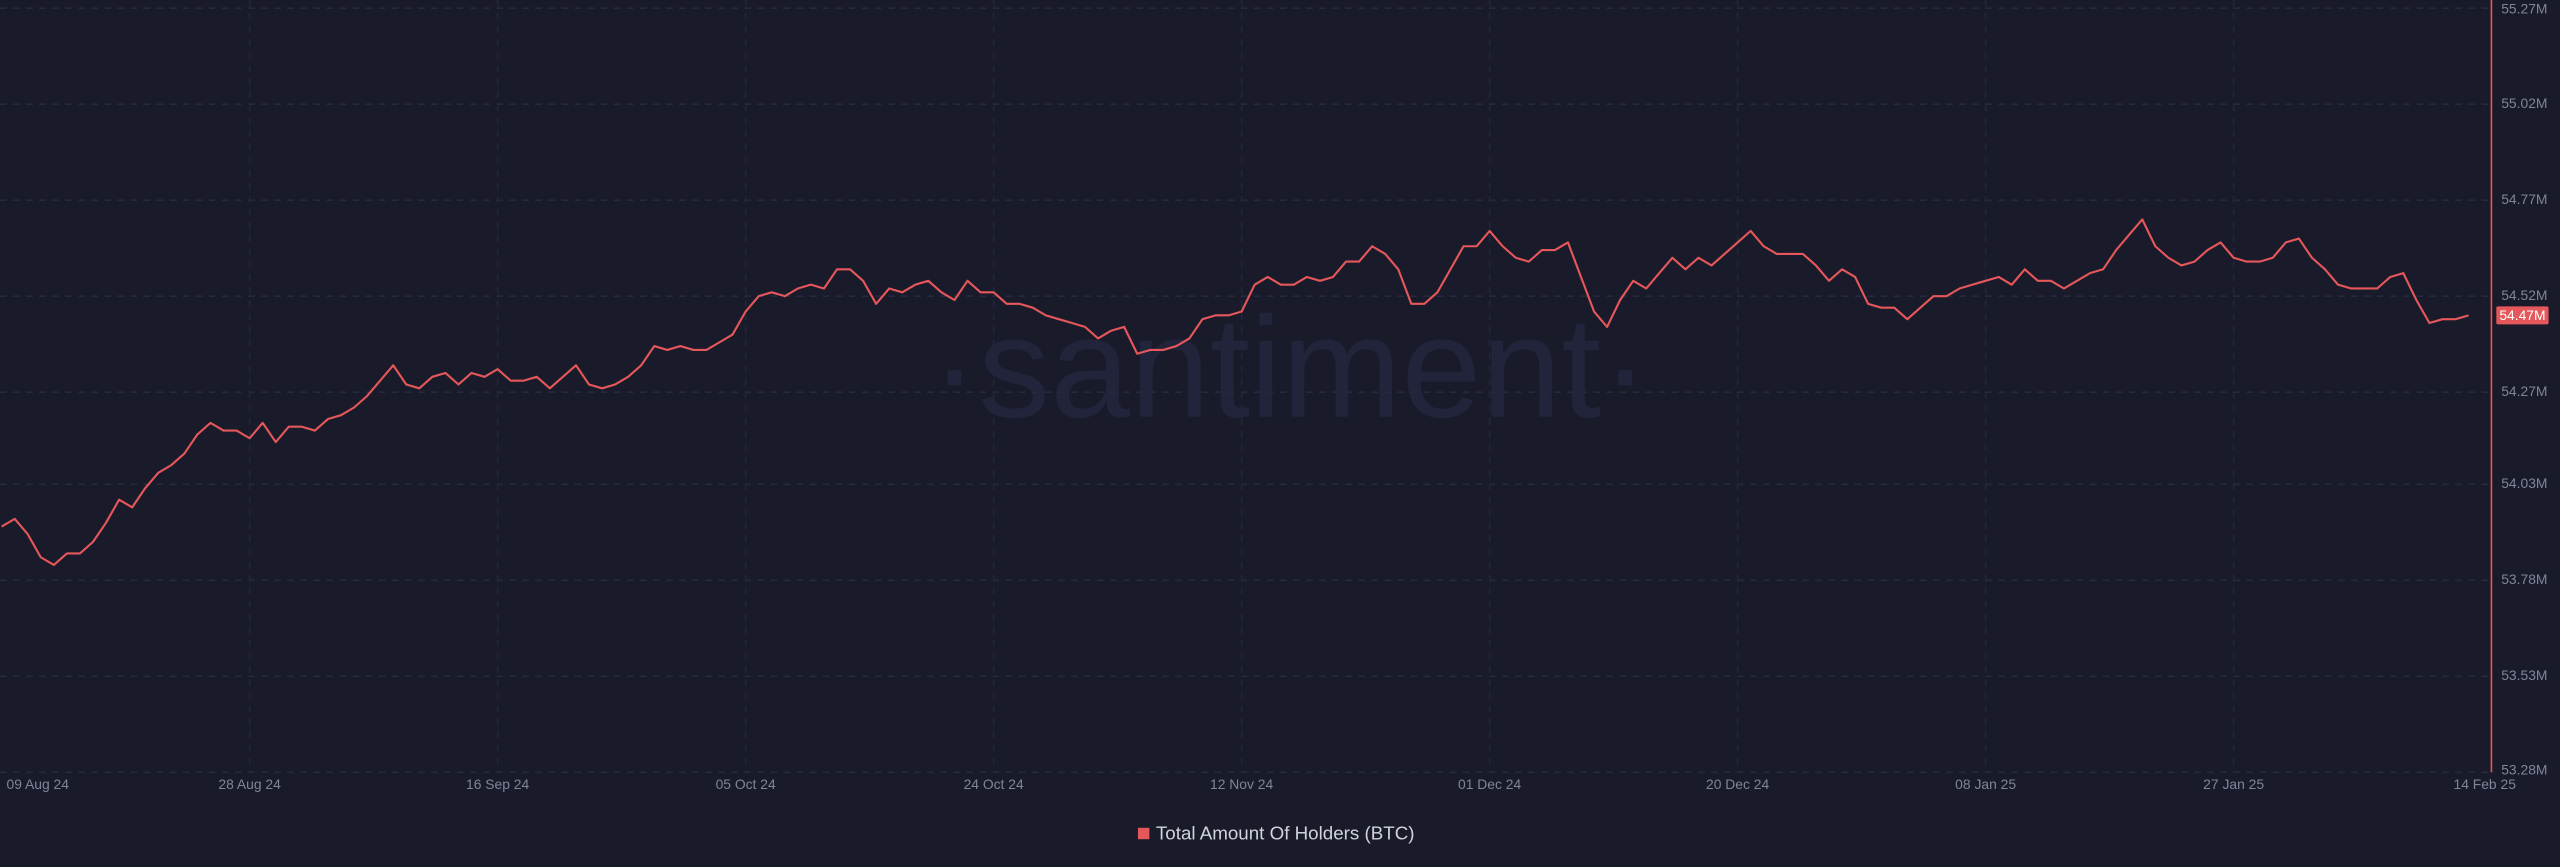 This screenshot has height=867, width=2560. What do you see at coordinates (746, 784) in the screenshot?
I see `x-tick-label: 05 Oct 24` at bounding box center [746, 784].